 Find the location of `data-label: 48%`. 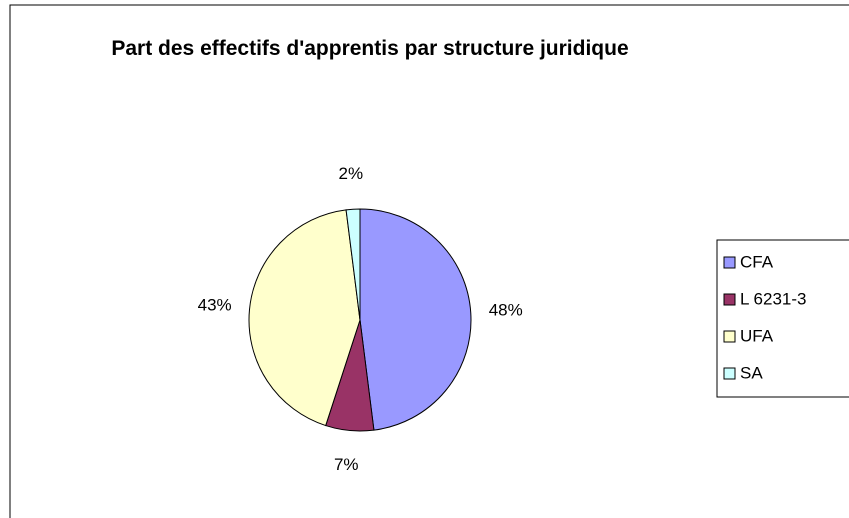

data-label: 48% is located at coordinates (506, 309).